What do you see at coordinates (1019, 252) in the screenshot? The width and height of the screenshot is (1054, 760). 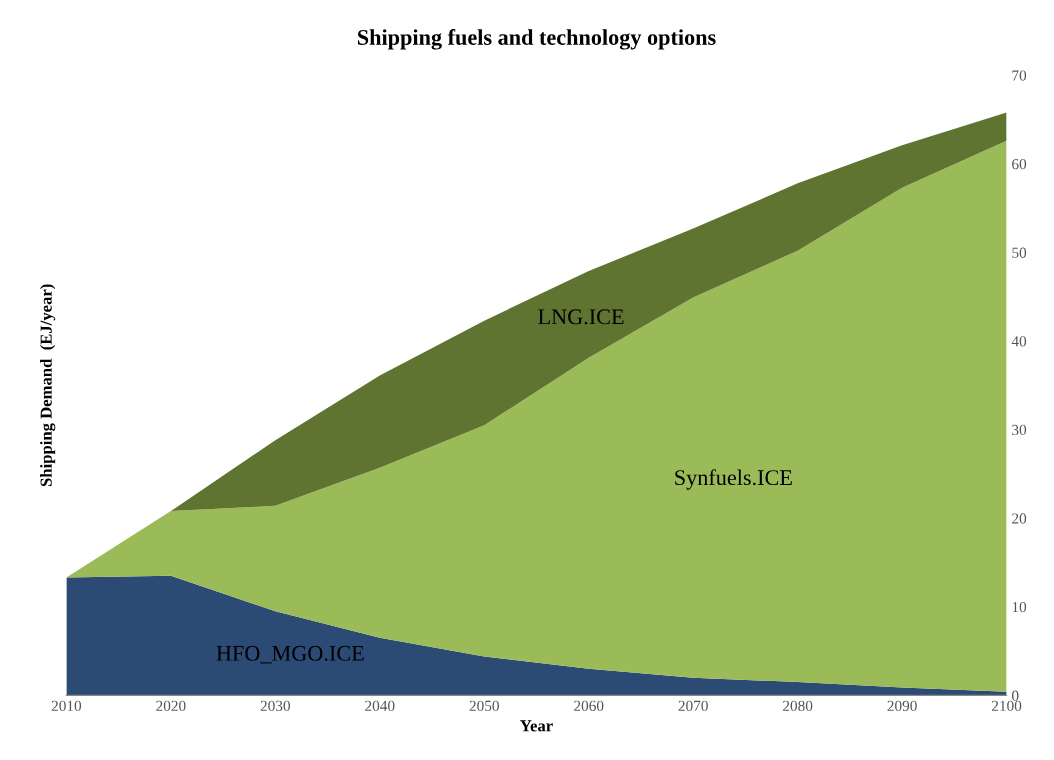 I see `y-tick-label: 50` at bounding box center [1019, 252].